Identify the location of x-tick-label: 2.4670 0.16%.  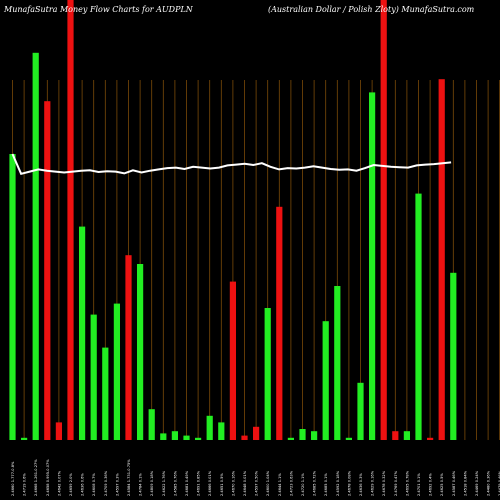
(233, 483).